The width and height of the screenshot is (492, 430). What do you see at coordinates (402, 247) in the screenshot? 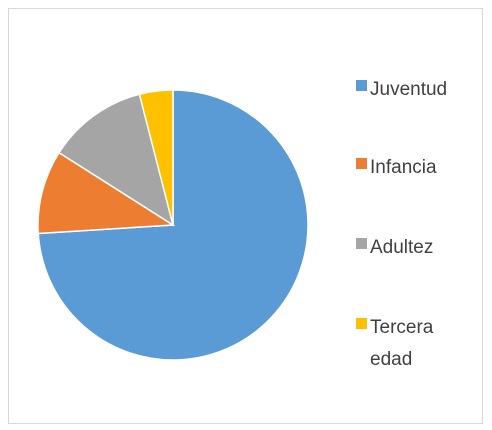
I see `legend-label: Adultez` at bounding box center [402, 247].